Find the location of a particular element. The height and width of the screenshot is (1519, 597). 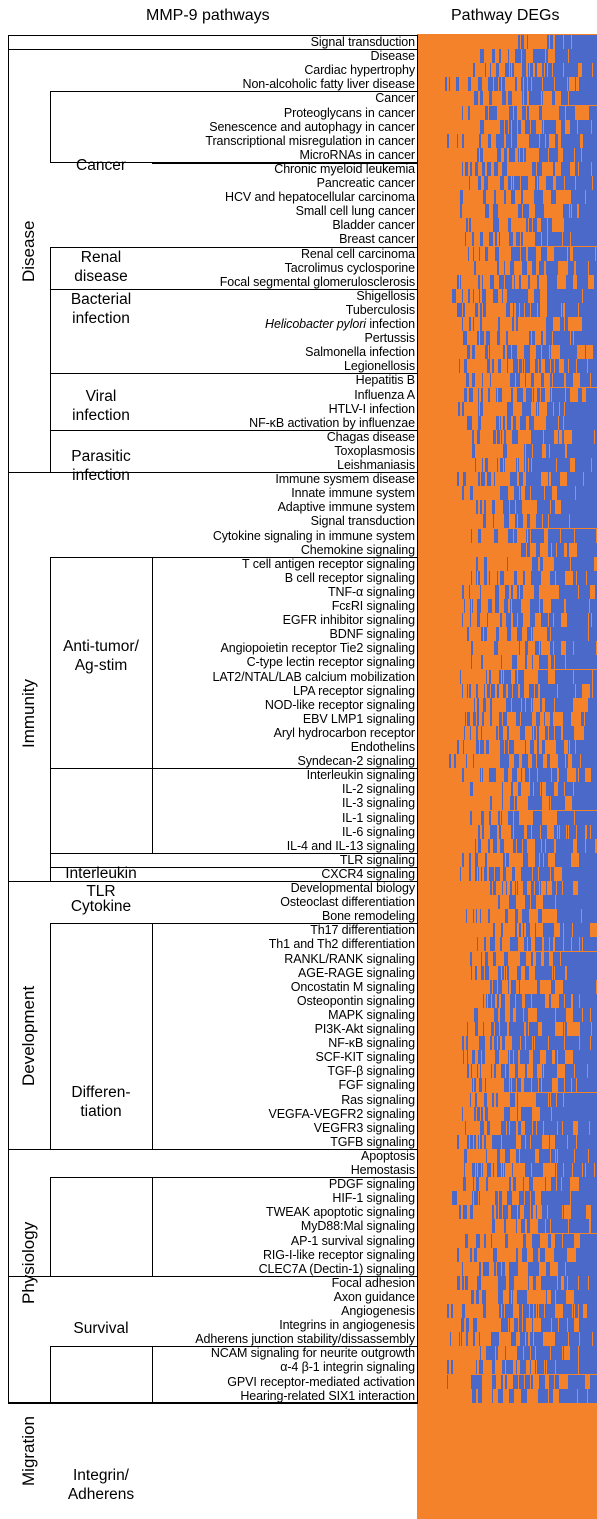

pathway-label: Chronic myeloid leukemia is located at coordinates (344, 168).